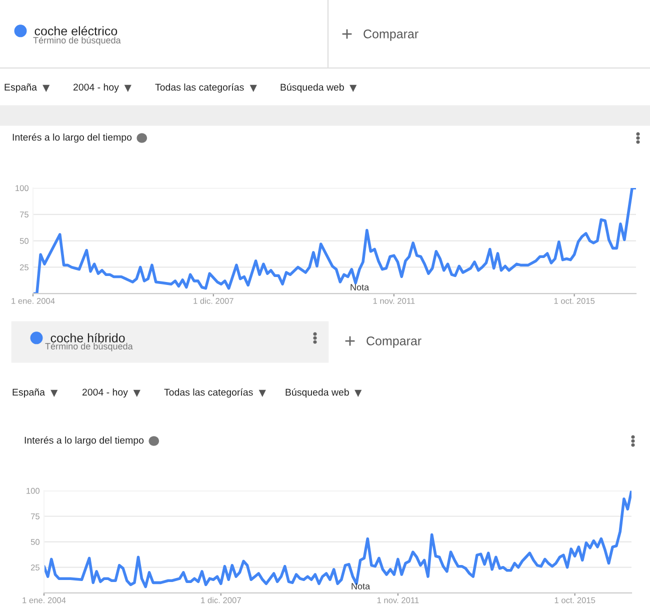 This screenshot has width=650, height=607. What do you see at coordinates (76, 31) in the screenshot?
I see `legend-label: coche eléctrico` at bounding box center [76, 31].